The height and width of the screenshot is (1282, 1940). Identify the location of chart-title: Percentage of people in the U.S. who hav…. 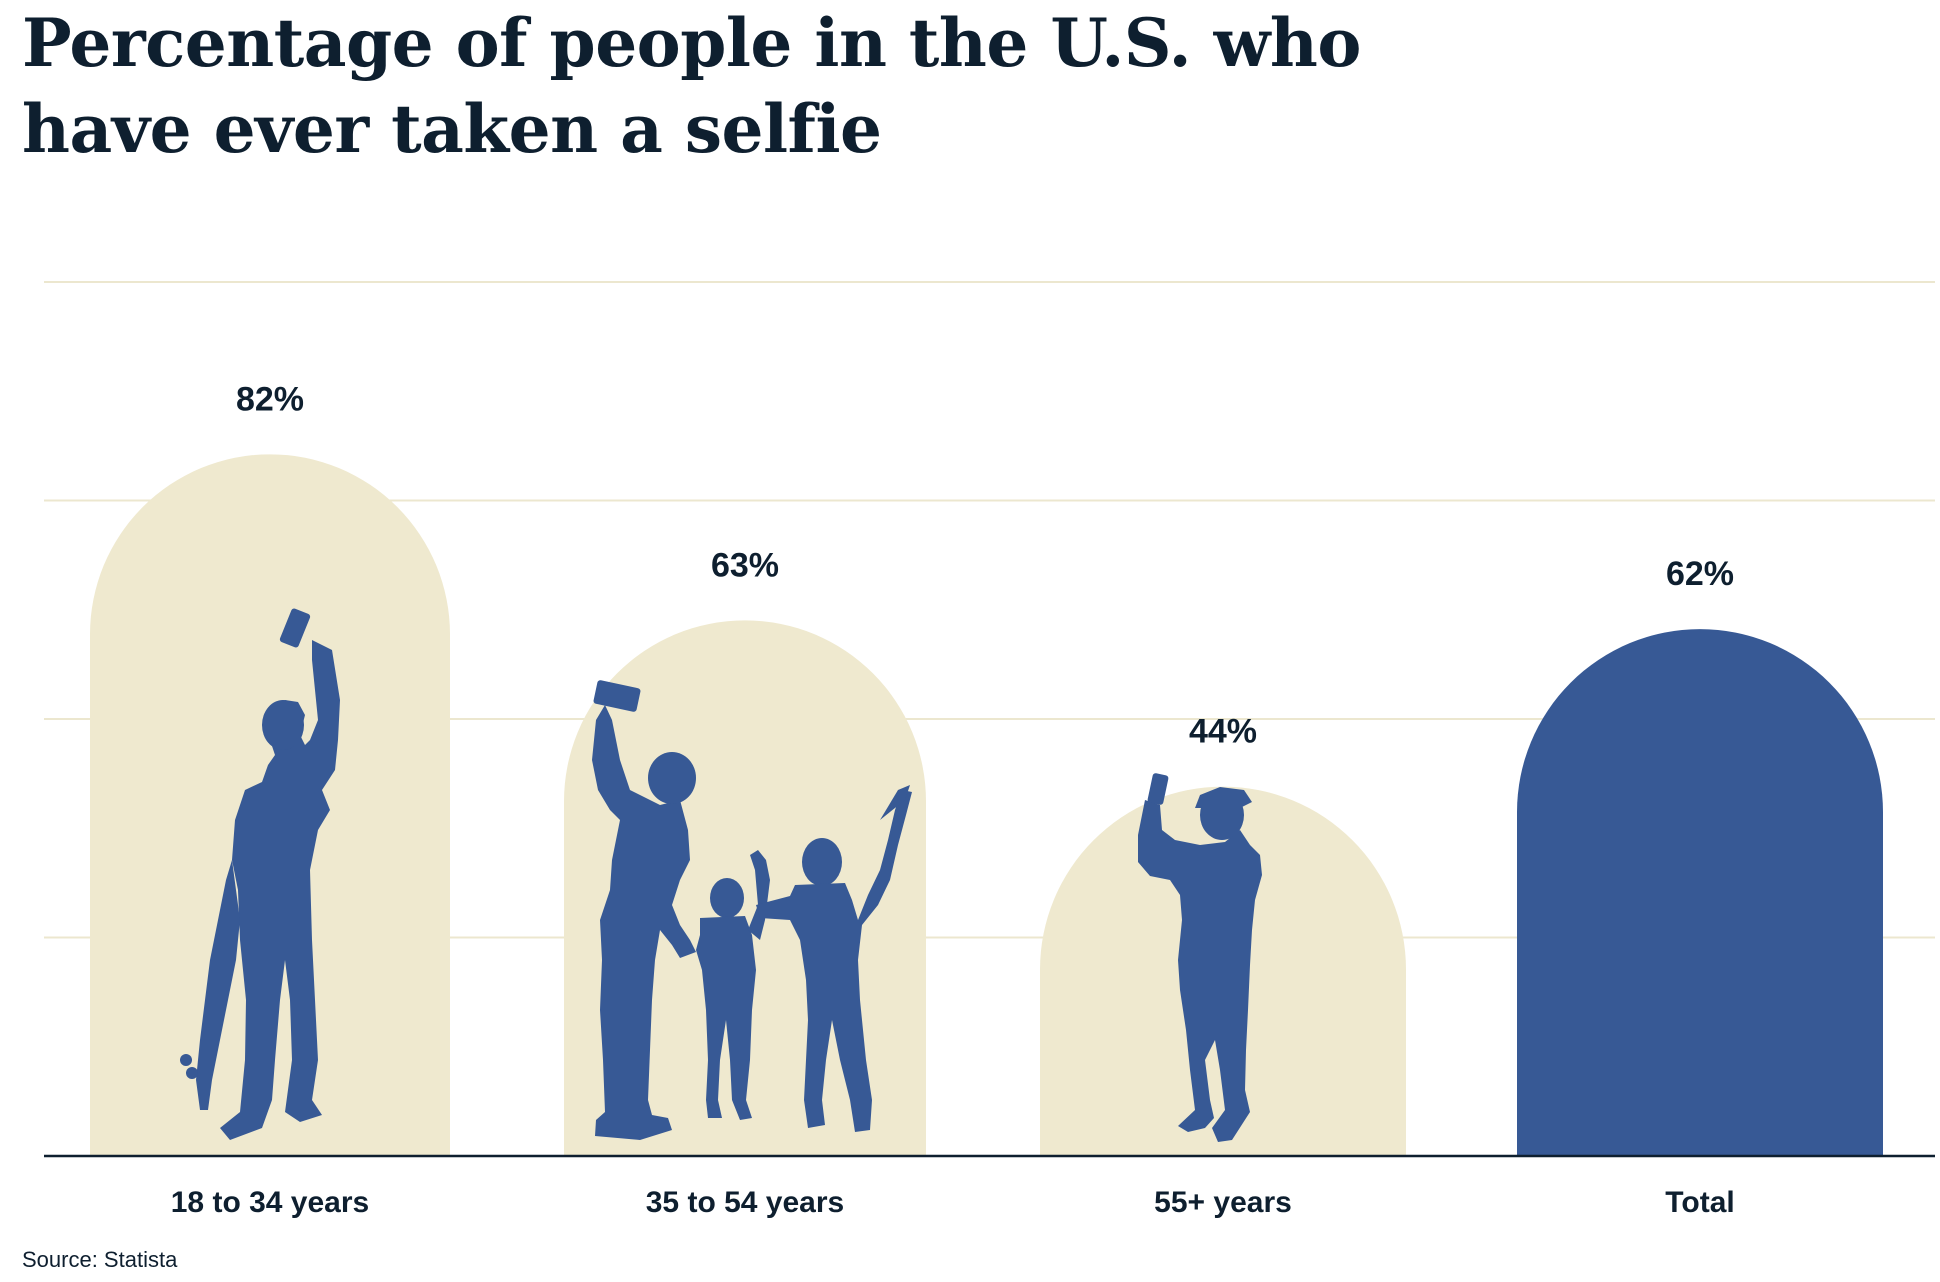
(691, 86).